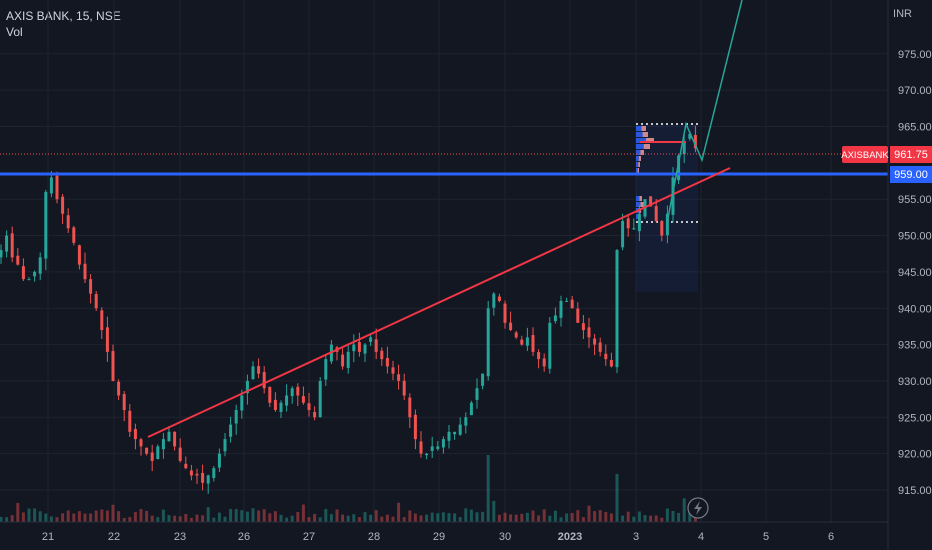 Image resolution: width=932 pixels, height=550 pixels. Describe the element at coordinates (180, 537) in the screenshot. I see `time-tick: 23` at that location.